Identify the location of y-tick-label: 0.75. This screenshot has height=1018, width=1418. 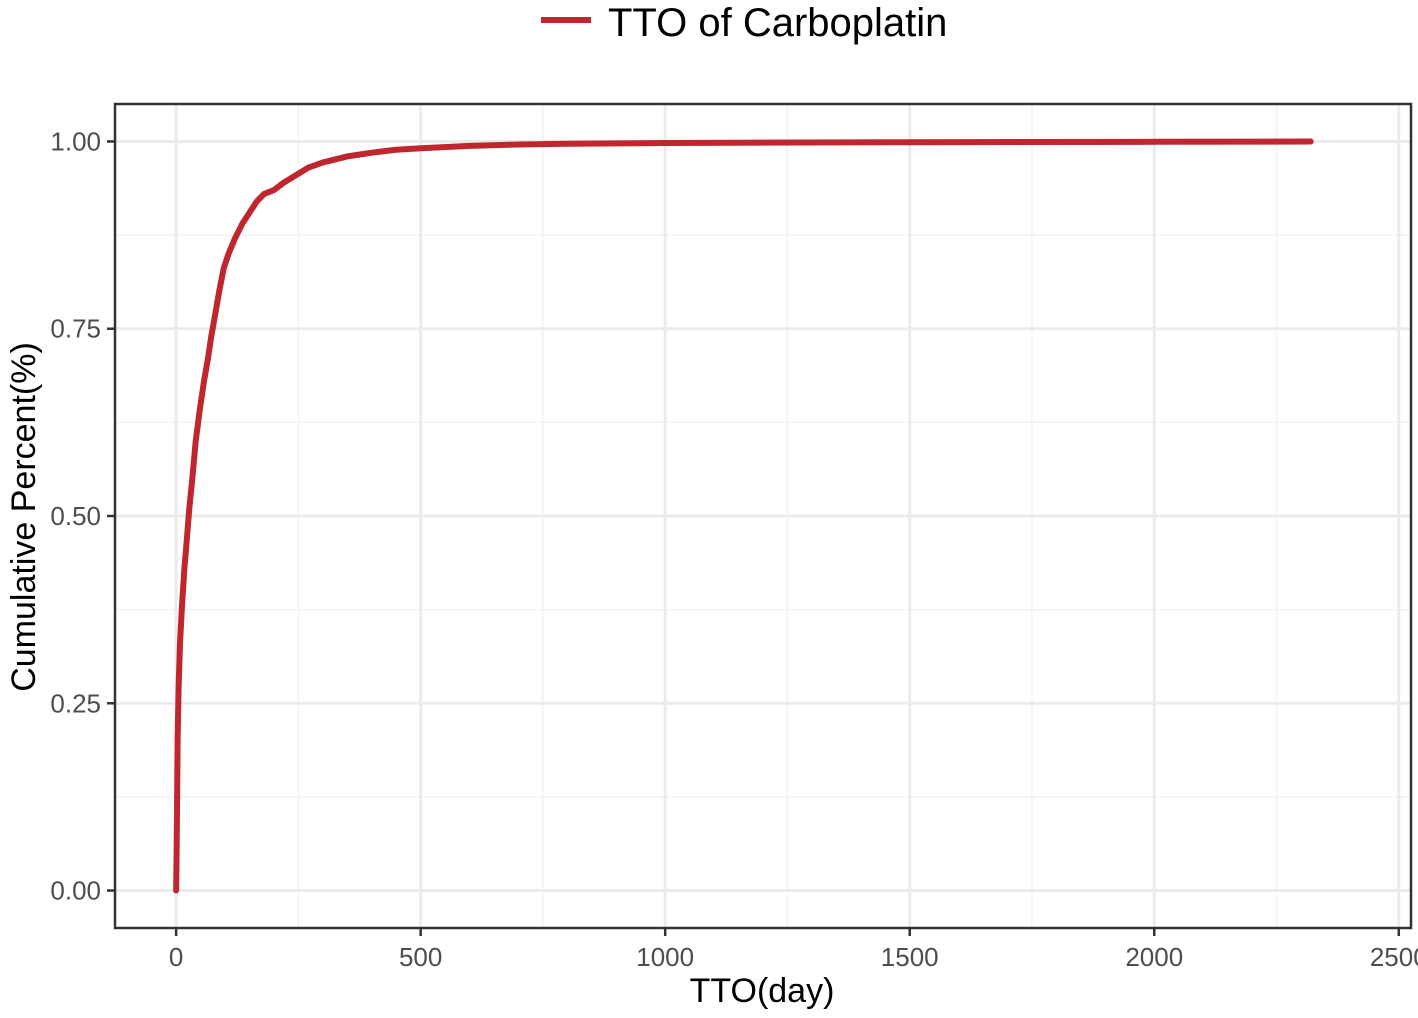
(75, 329).